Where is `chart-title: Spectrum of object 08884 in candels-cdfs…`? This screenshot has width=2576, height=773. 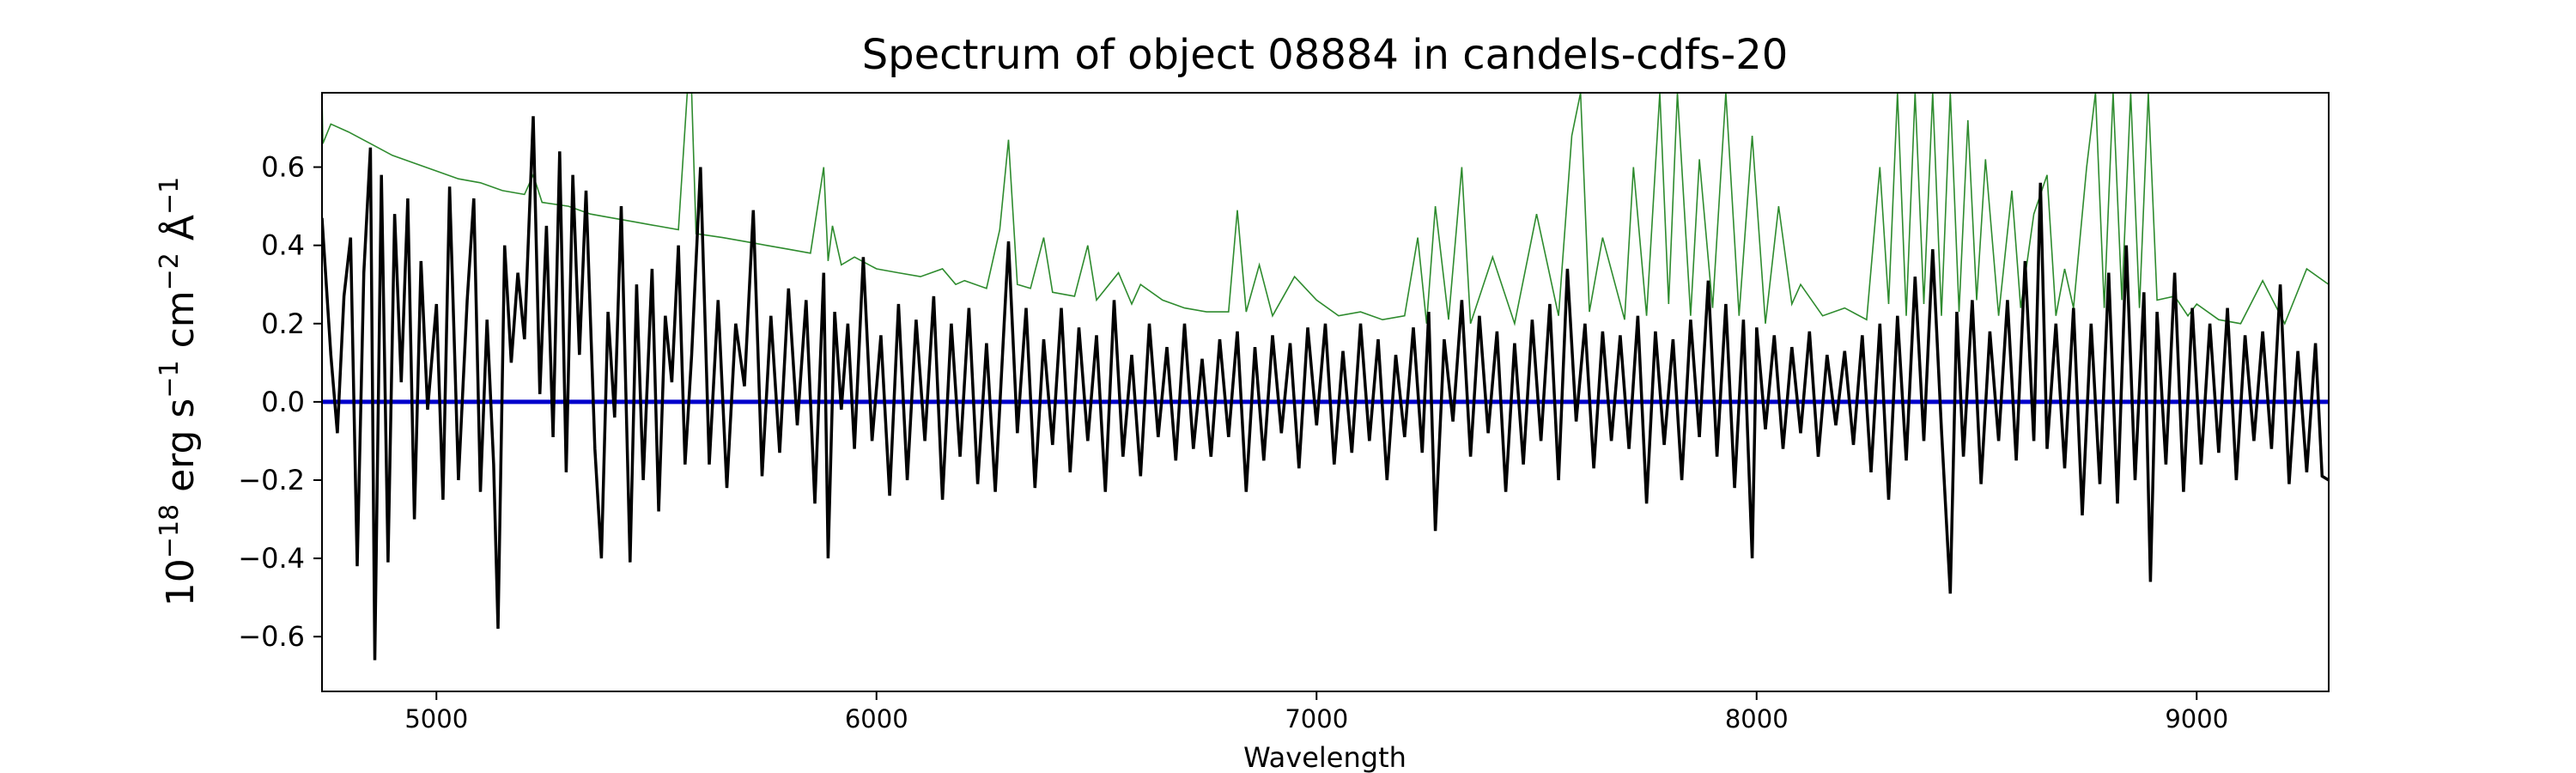 chart-title: Spectrum of object 08884 in candels-cdfs… is located at coordinates (1325, 55).